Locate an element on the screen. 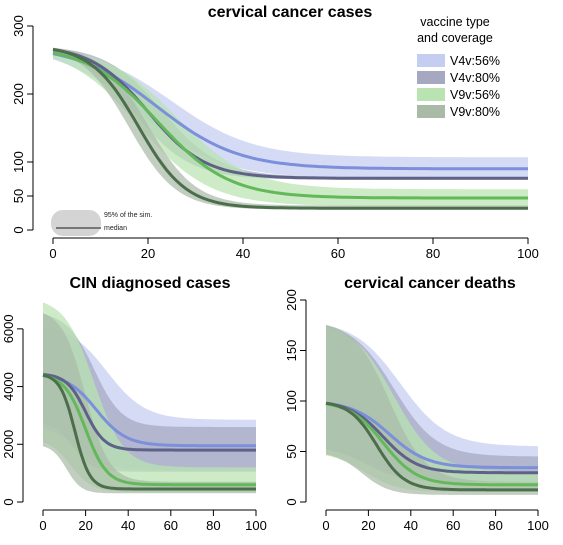 Image resolution: width=563 pixels, height=545 pixels. y-tick-label: 300 is located at coordinates (18, 26).